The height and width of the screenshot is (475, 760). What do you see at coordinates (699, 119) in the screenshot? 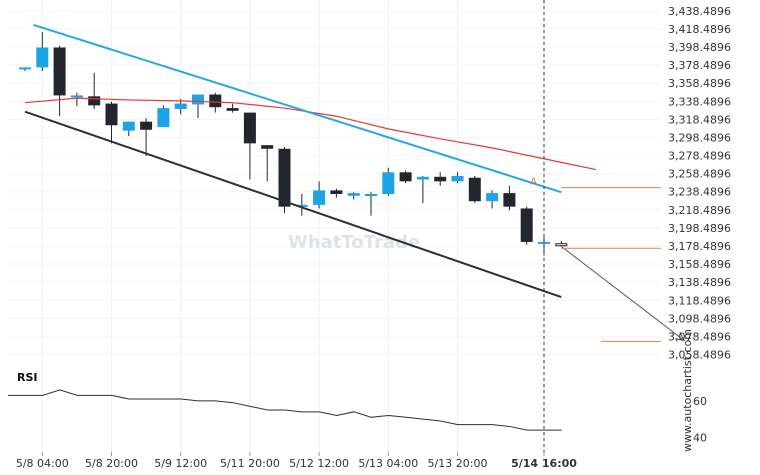
I see `price-tick-label: 3,318.4896` at bounding box center [699, 119].